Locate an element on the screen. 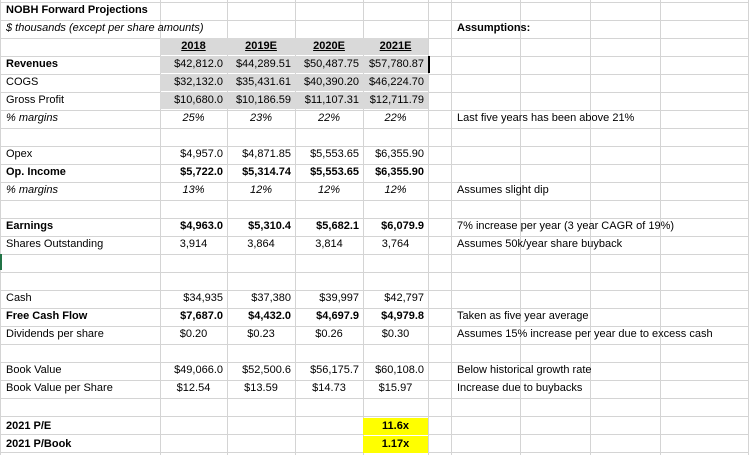 The width and height of the screenshot is (749, 455). cell-cash-2019e: $37,380 is located at coordinates (271, 298).